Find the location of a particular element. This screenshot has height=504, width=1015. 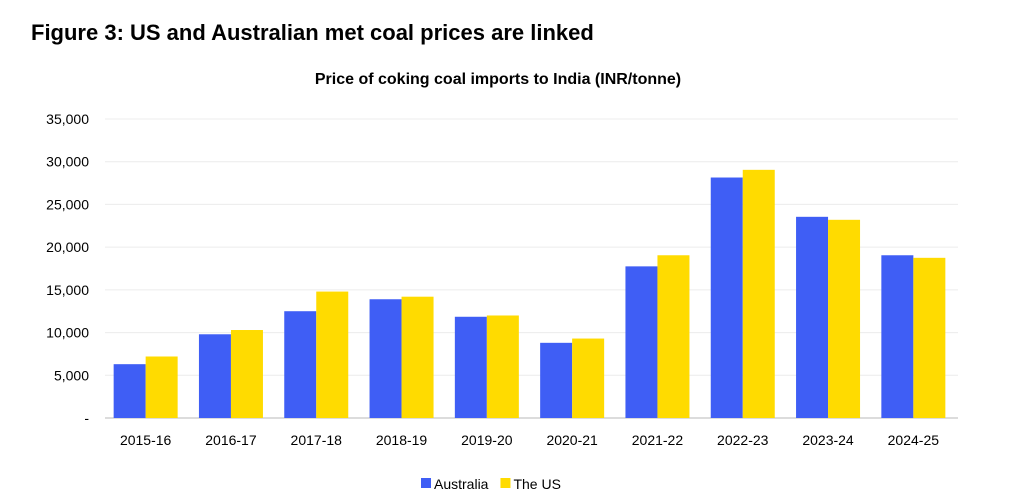

y-tick-label: 10,000 is located at coordinates (67, 333).